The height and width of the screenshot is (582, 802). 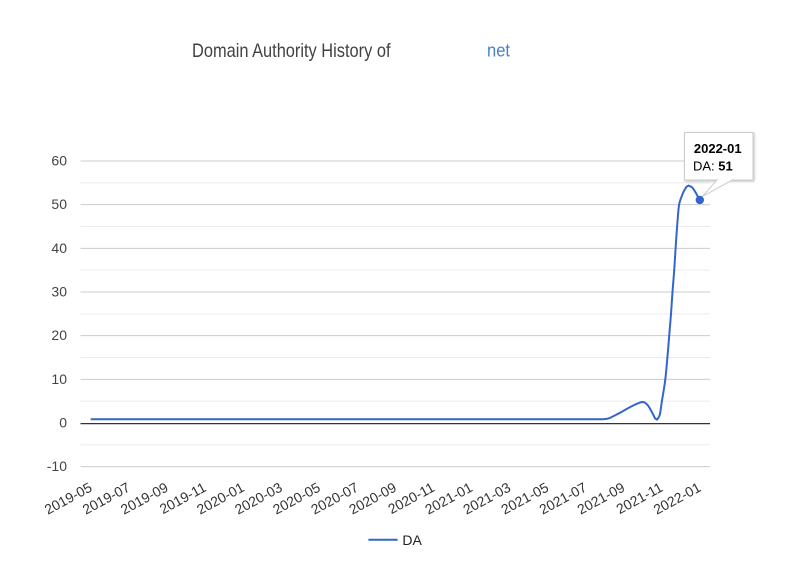 What do you see at coordinates (59, 379) in the screenshot?
I see `svg-text: 10` at bounding box center [59, 379].